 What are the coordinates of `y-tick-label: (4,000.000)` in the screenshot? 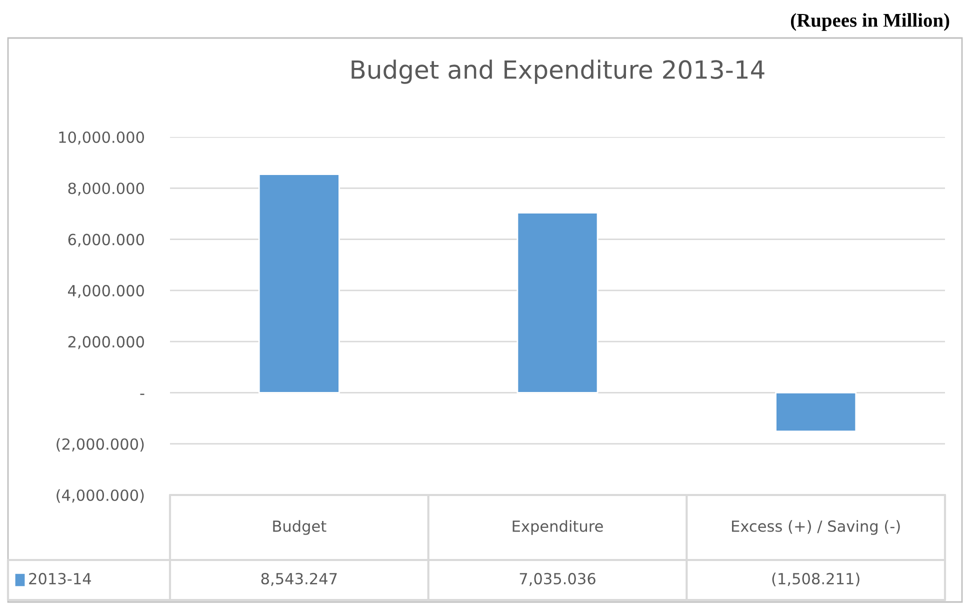 It's located at (100, 496).